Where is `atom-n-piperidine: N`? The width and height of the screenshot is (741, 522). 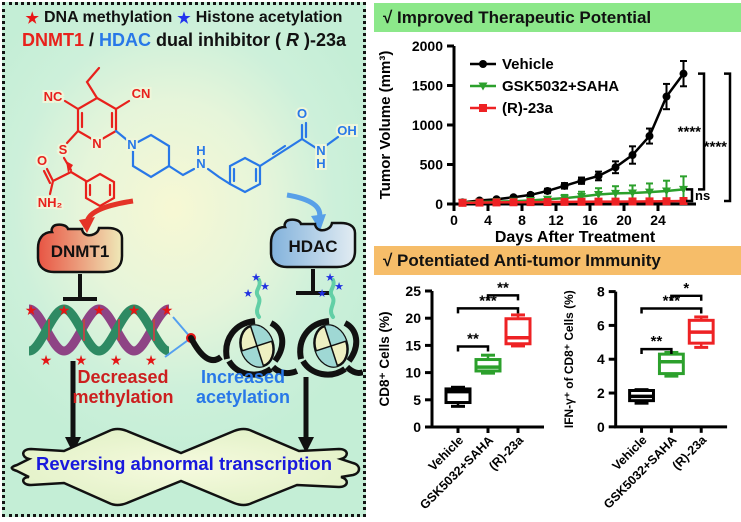 atom-n-piperidine: N is located at coordinates (131, 144).